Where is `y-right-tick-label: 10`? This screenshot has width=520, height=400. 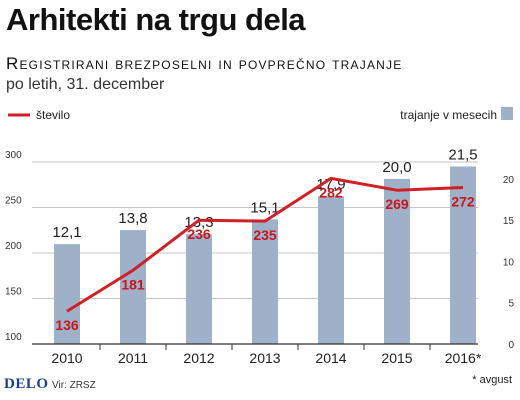 y-right-tick-label: 10 is located at coordinates (509, 262).